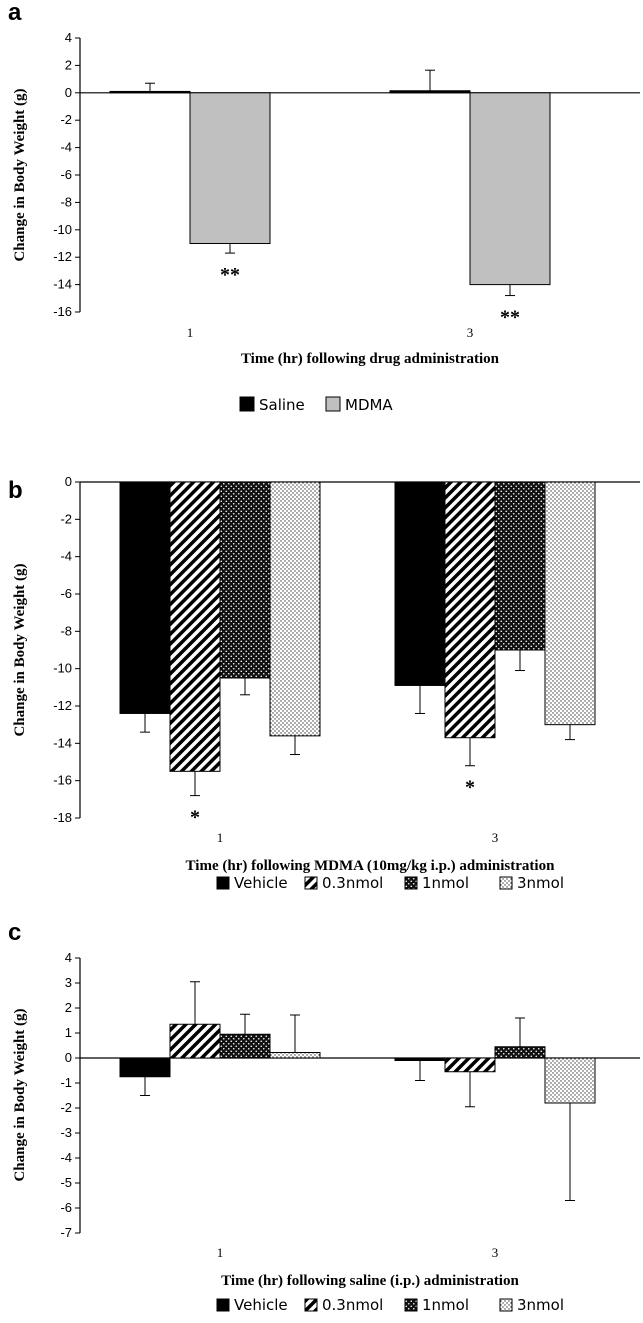 The width and height of the screenshot is (643, 1323). I want to click on y-tick-label: -5, so click(66, 1182).